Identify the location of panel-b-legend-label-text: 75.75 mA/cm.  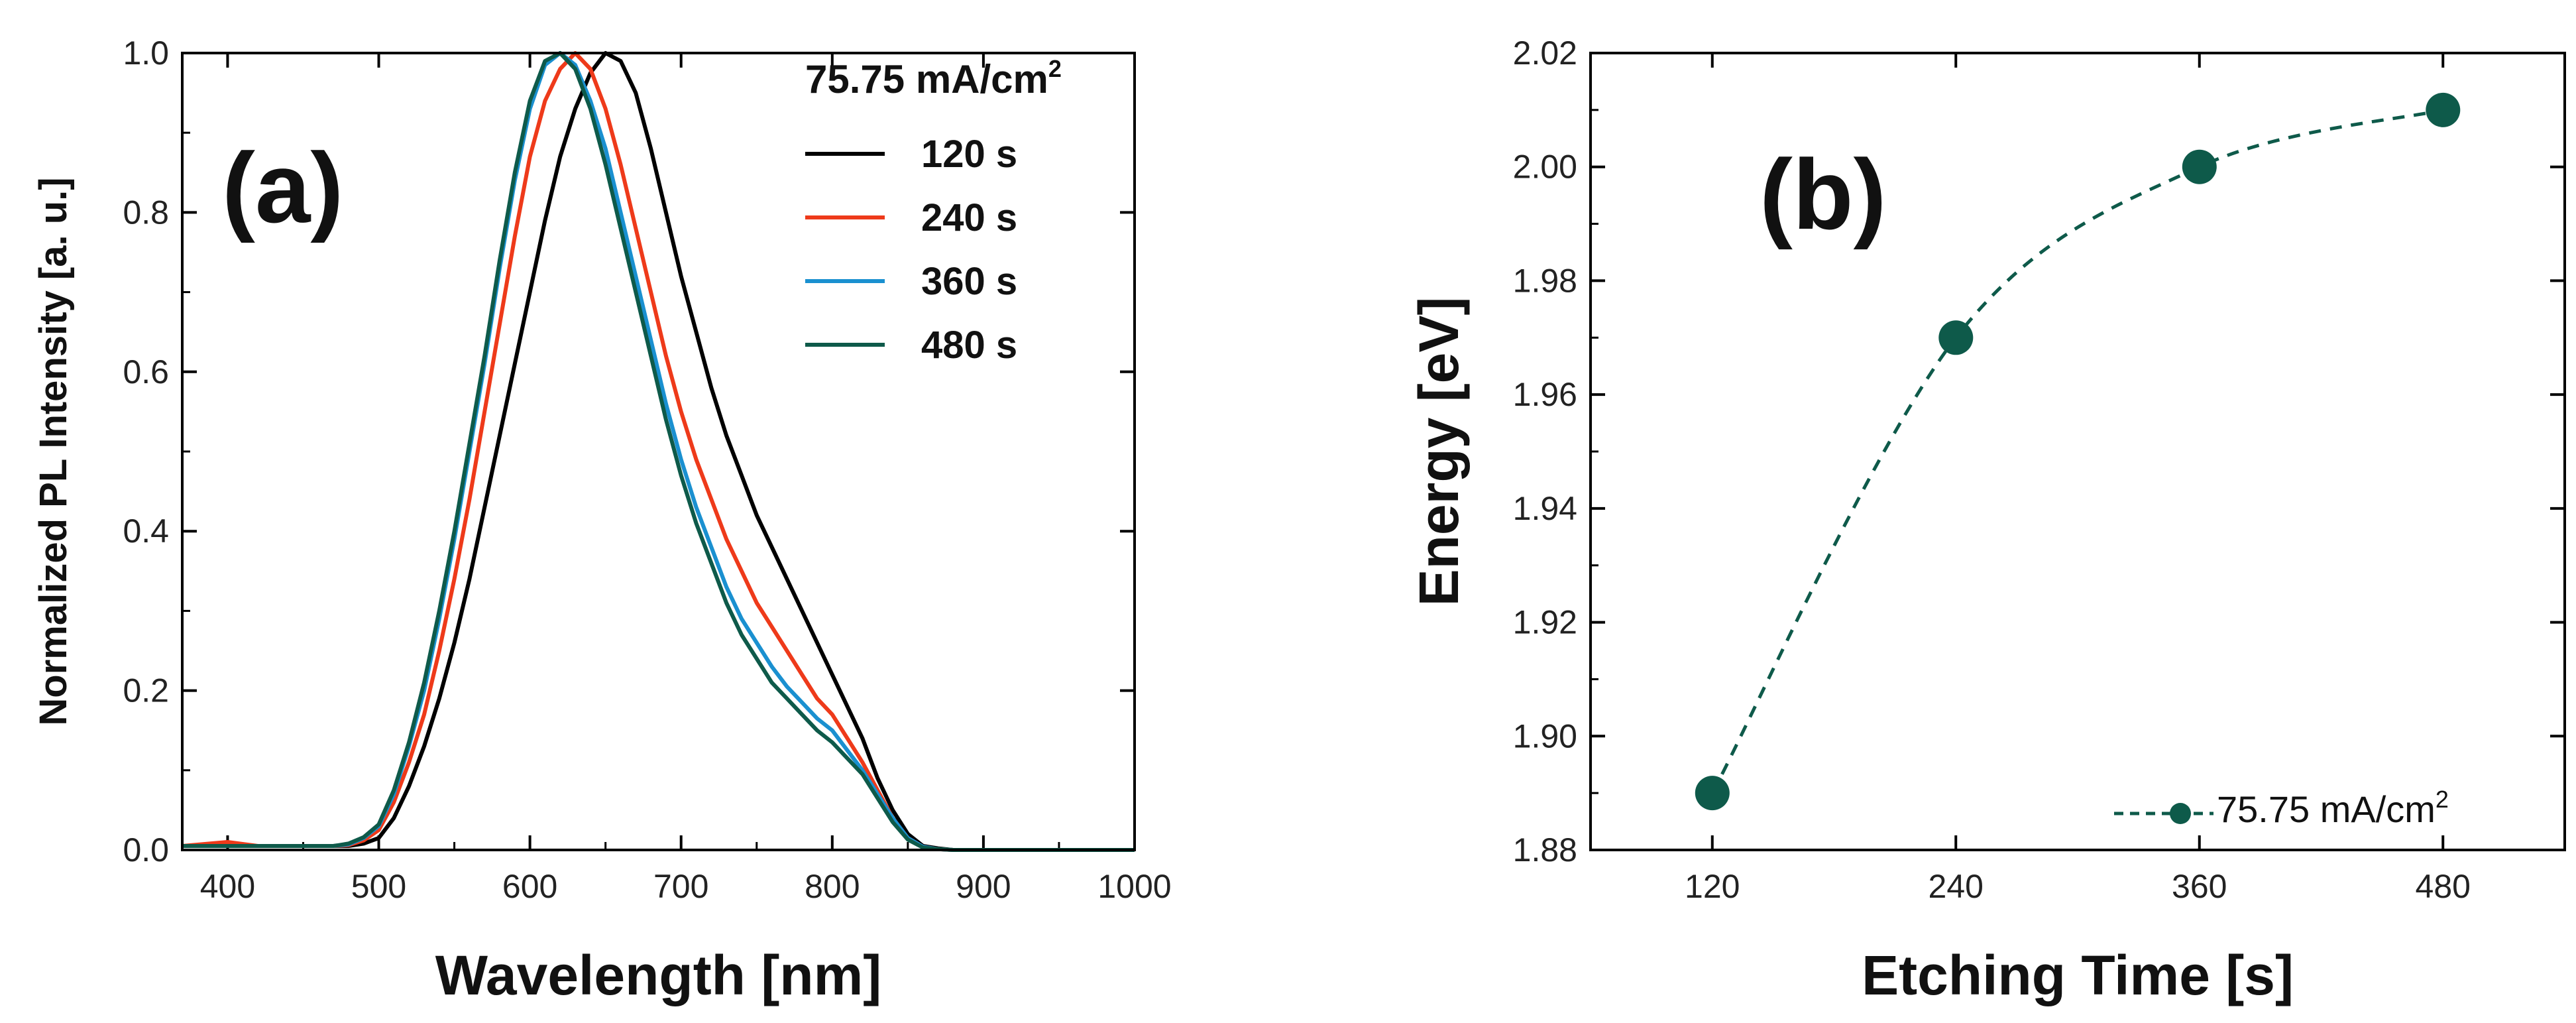
(2327, 809).